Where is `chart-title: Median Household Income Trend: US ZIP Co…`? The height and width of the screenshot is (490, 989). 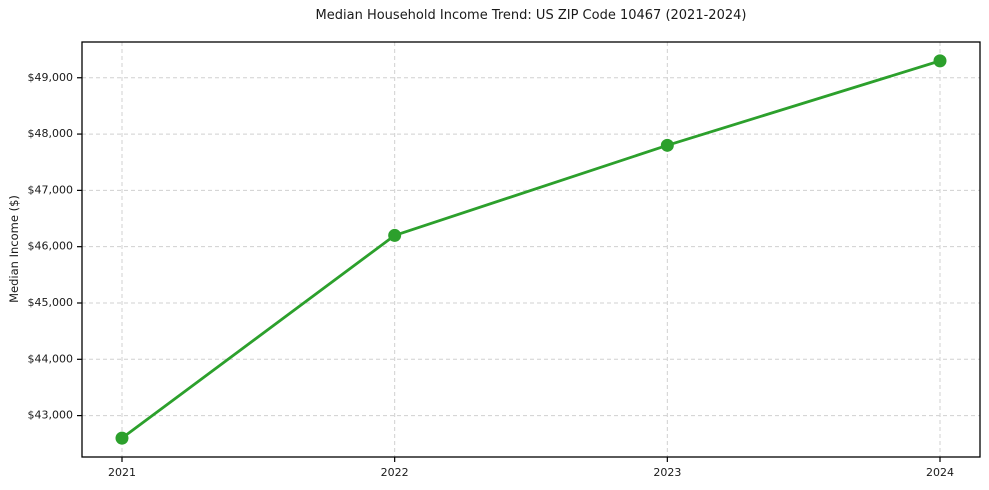
chart-title: Median Household Income Trend: US ZIP Co… is located at coordinates (531, 15).